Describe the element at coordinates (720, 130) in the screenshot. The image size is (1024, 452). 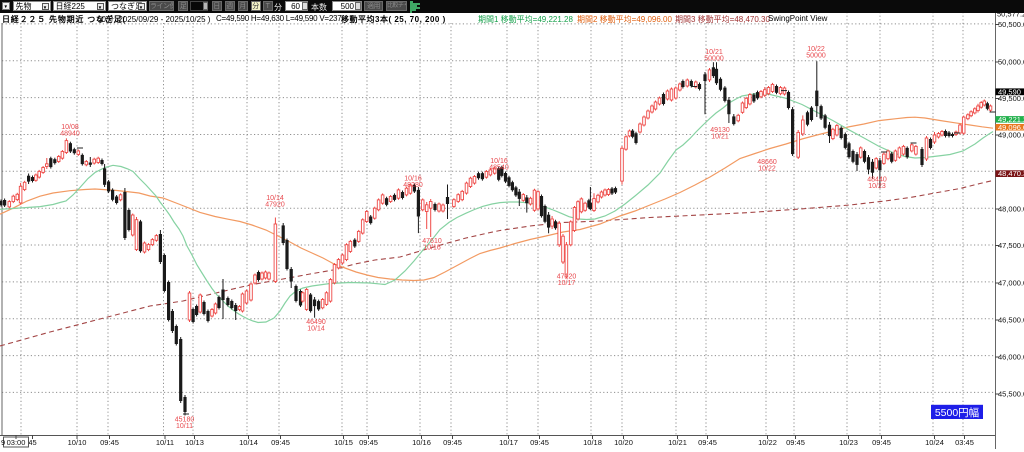
I see `svg-text: 49130` at that location.